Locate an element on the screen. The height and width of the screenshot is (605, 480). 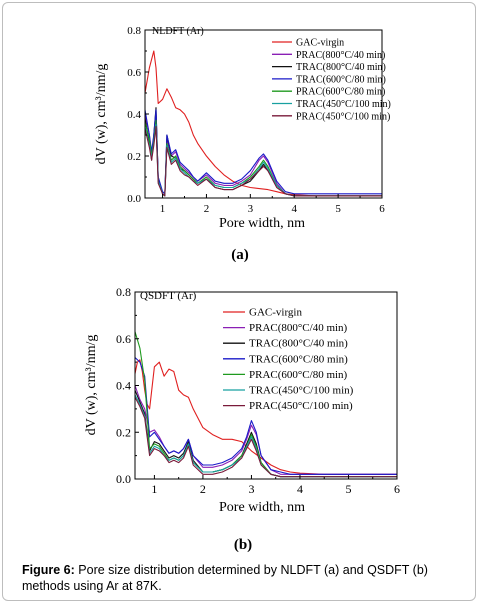
method-label: NLDFT (Ar) is located at coordinates (178, 31).